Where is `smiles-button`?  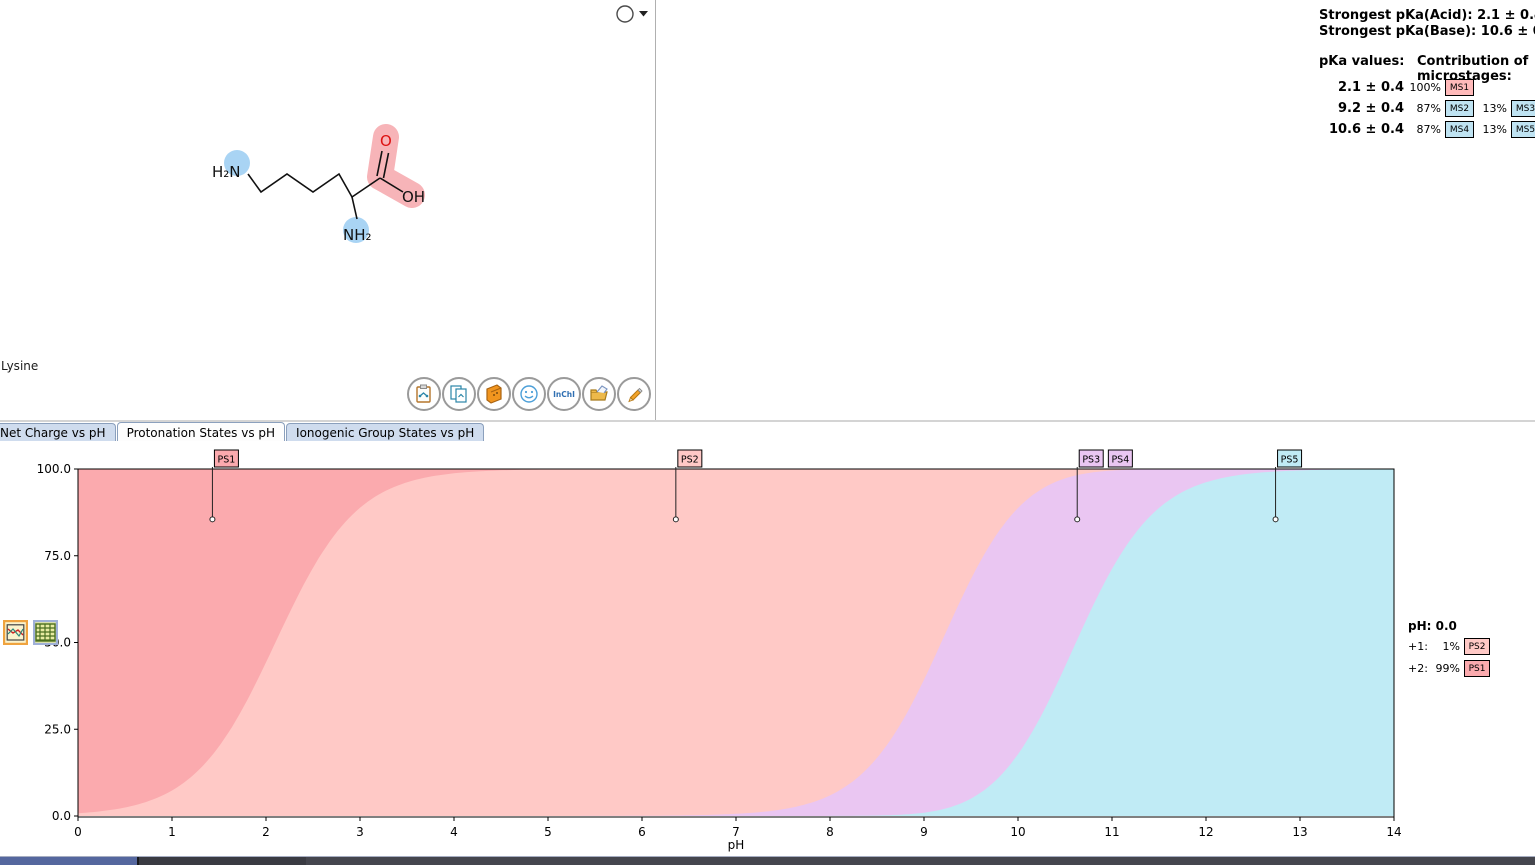 smiles-button is located at coordinates (529, 394).